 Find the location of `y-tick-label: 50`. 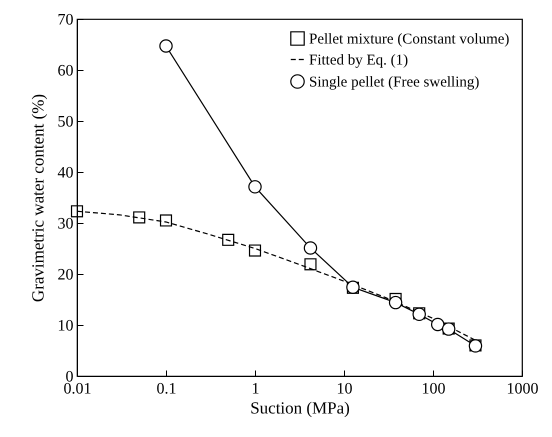

y-tick-label: 50 is located at coordinates (66, 122).